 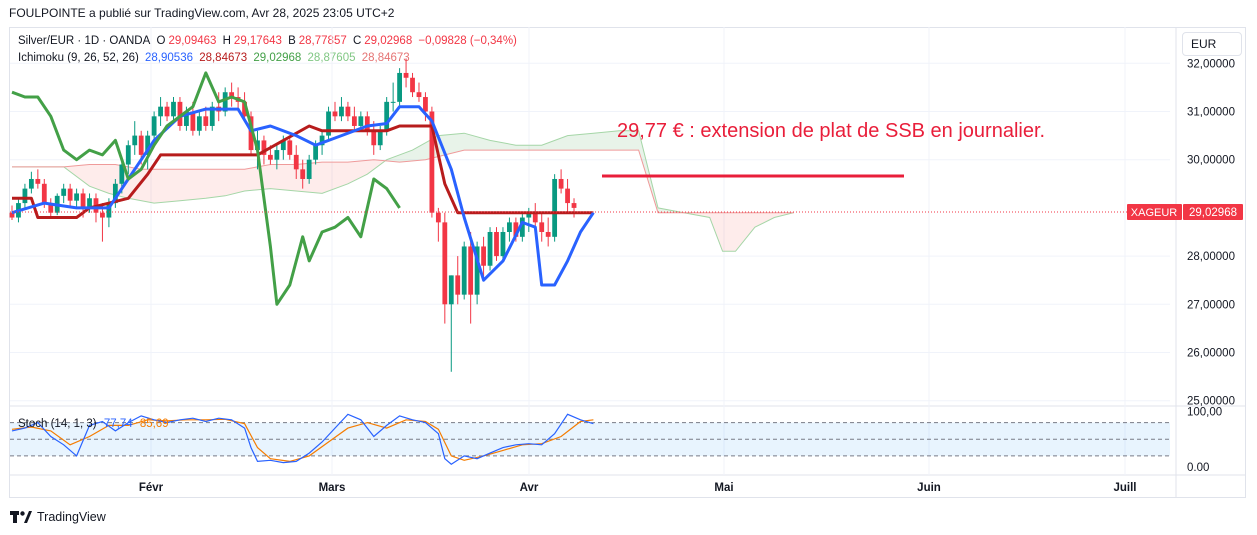 I want to click on ohlc-low: B 28,77857, so click(x=317, y=41).